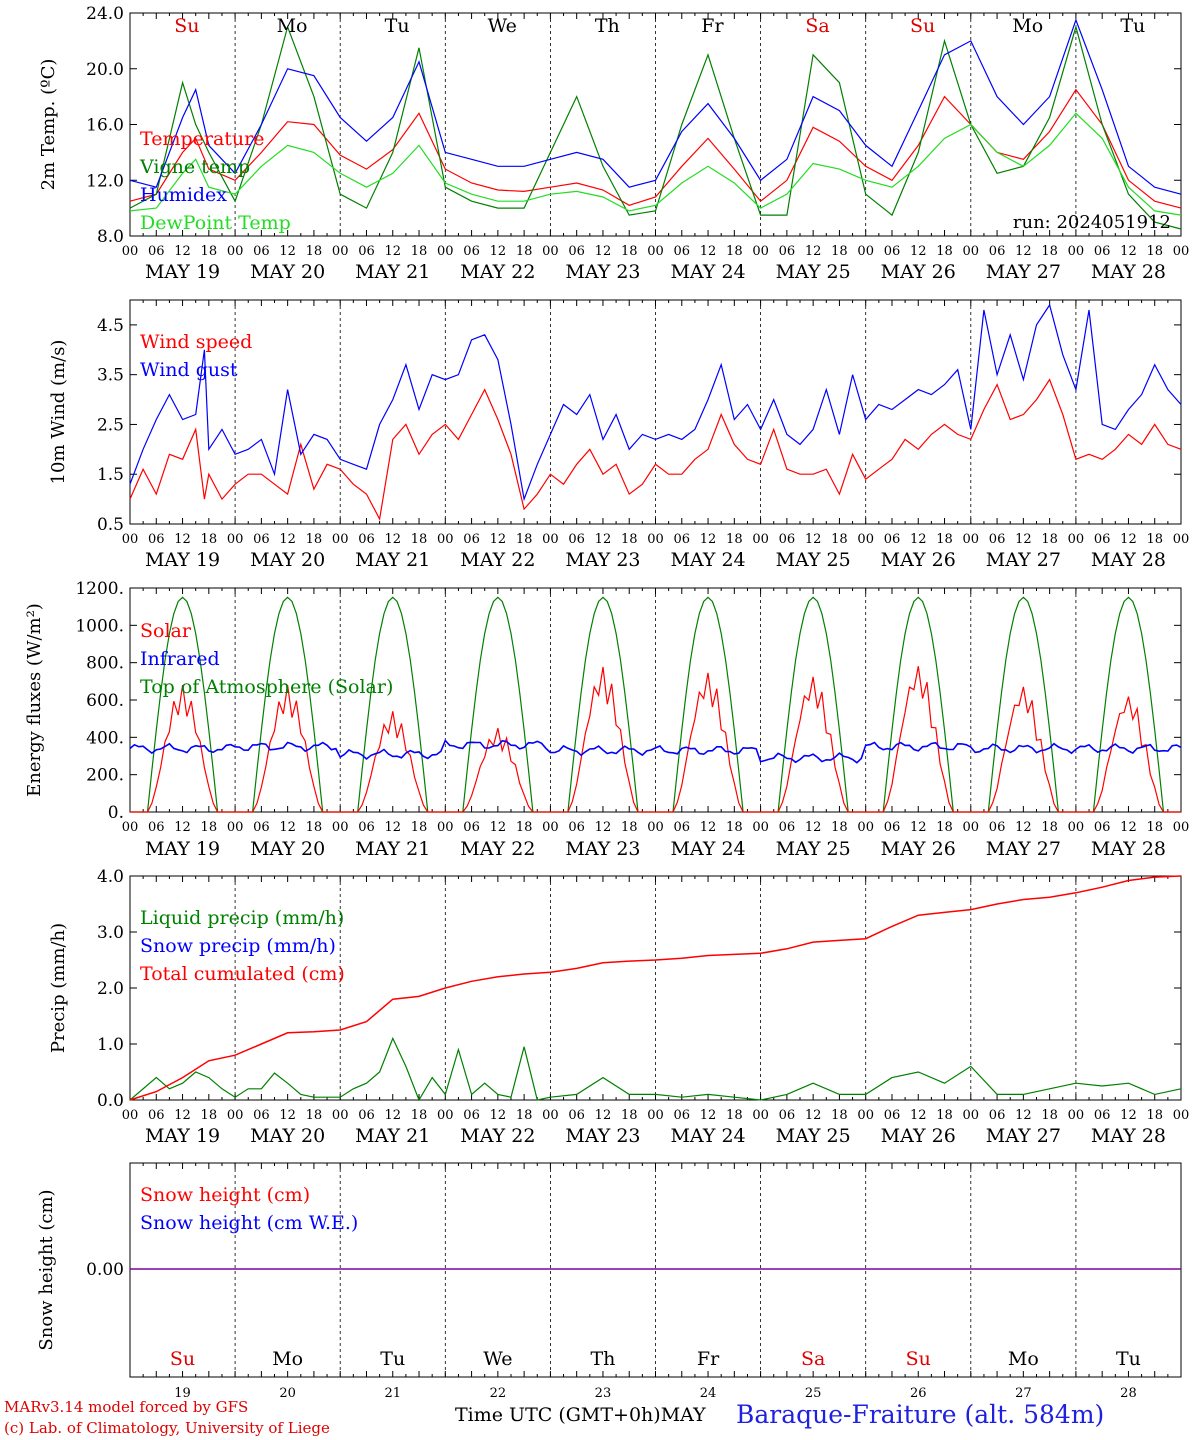 The width and height of the screenshot is (1194, 1440). Describe the element at coordinates (1023, 1359) in the screenshot. I see `weekday-label: Mo` at that location.